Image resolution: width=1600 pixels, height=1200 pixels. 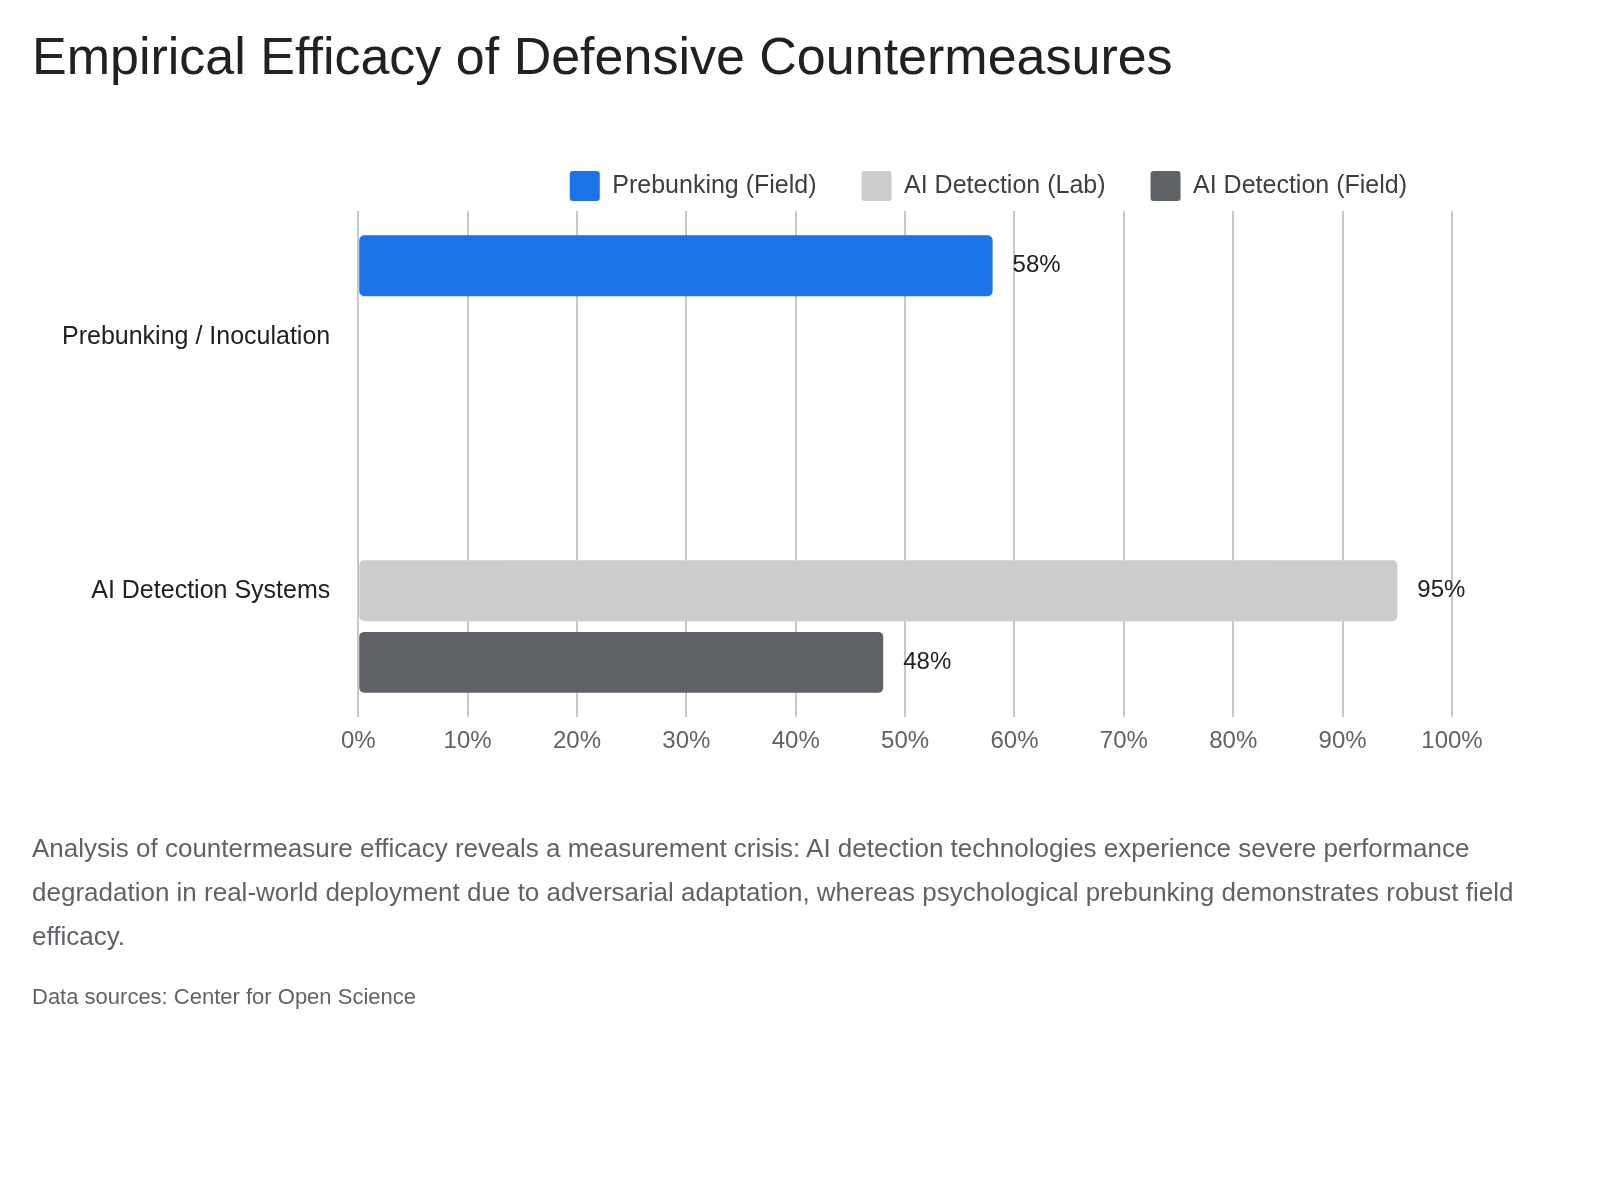 What do you see at coordinates (603, 56) in the screenshot?
I see `chart-title: Empirical Efficacy of Defensive Countermeasures` at bounding box center [603, 56].